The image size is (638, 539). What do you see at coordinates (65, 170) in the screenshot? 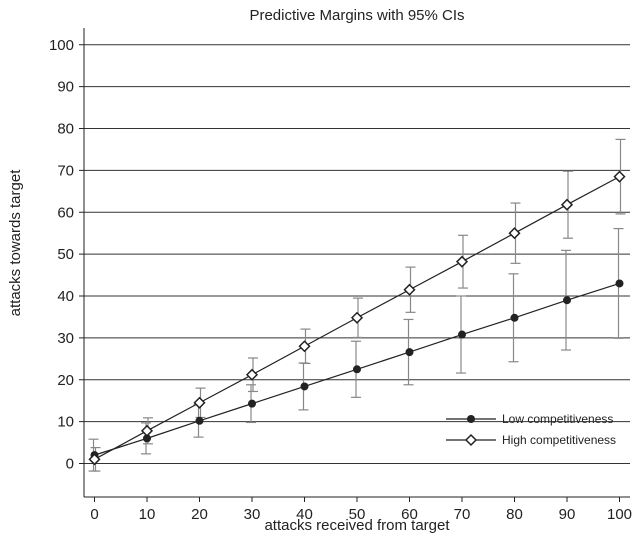
I see `y-tick-label-70: 70` at bounding box center [65, 170].